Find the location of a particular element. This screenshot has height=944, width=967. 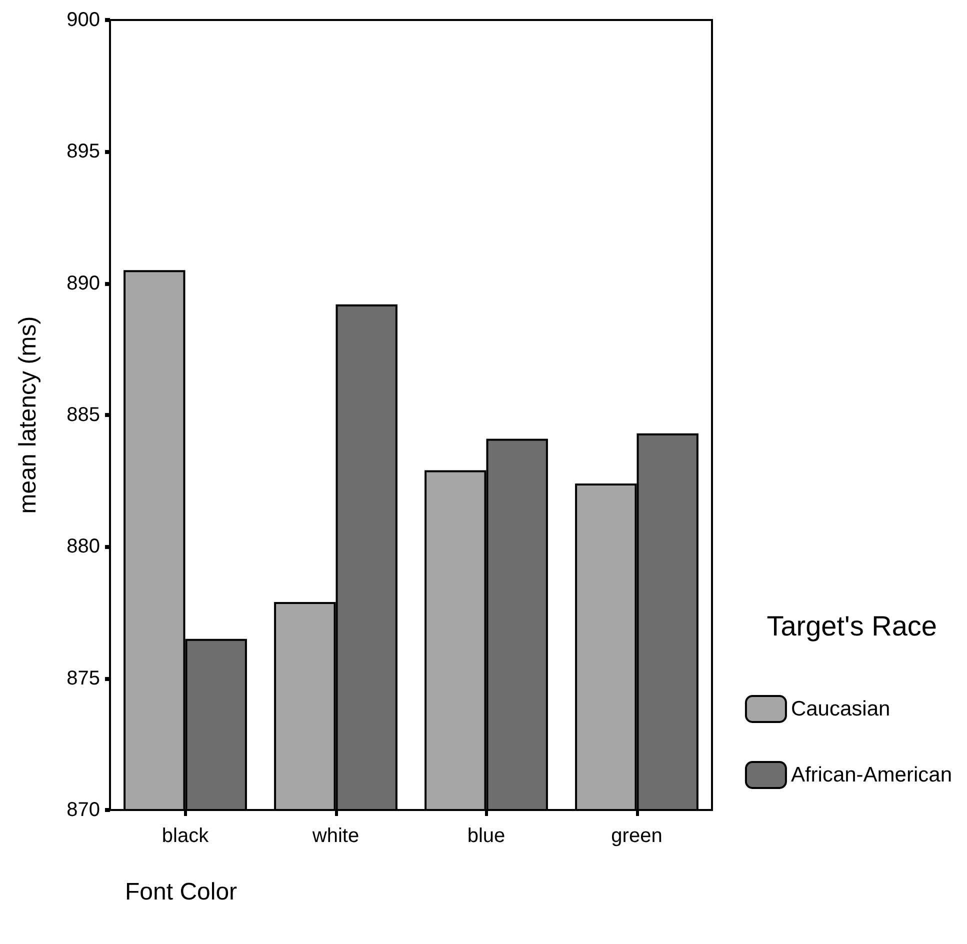

x-tick-label: black is located at coordinates (186, 836).